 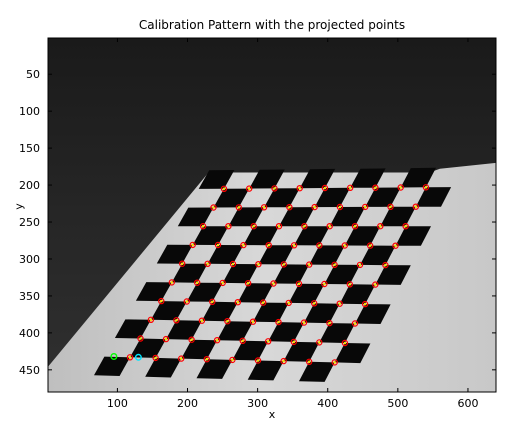 What do you see at coordinates (29, 259) in the screenshot?
I see `y-tick-label: 300` at bounding box center [29, 259].